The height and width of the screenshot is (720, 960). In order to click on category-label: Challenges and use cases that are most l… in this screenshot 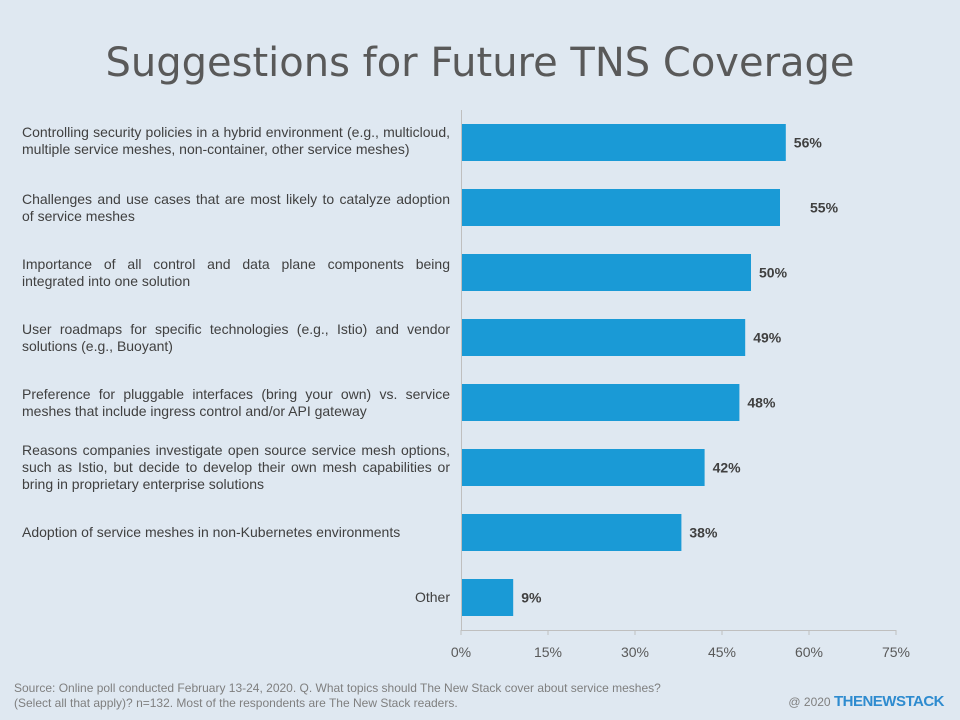, I will do `click(236, 207)`.